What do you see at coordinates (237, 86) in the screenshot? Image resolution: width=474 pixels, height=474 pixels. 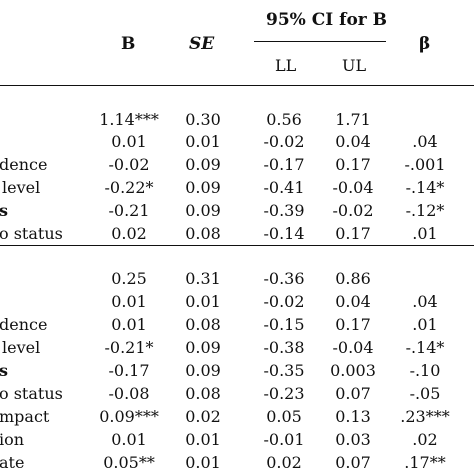 I see `header-bottom-rule` at bounding box center [237, 86].